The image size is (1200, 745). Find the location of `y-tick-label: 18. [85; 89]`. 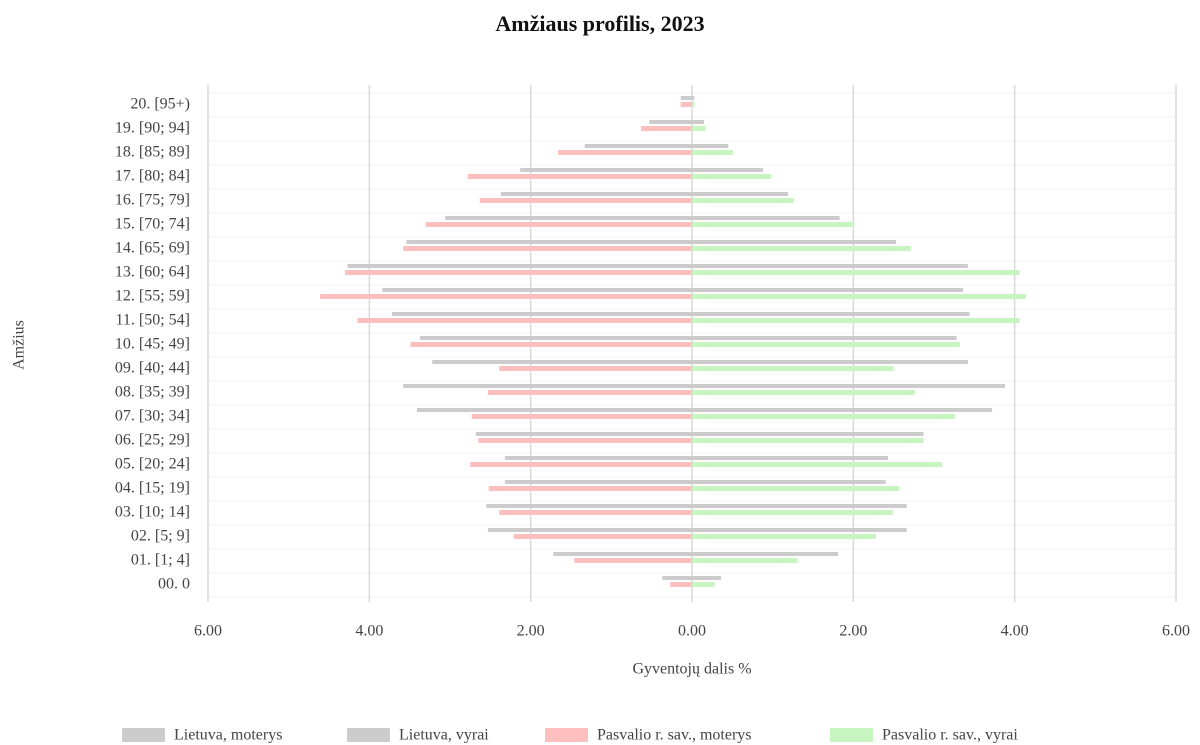

y-tick-label: 18. [85; 89] is located at coordinates (152, 152).